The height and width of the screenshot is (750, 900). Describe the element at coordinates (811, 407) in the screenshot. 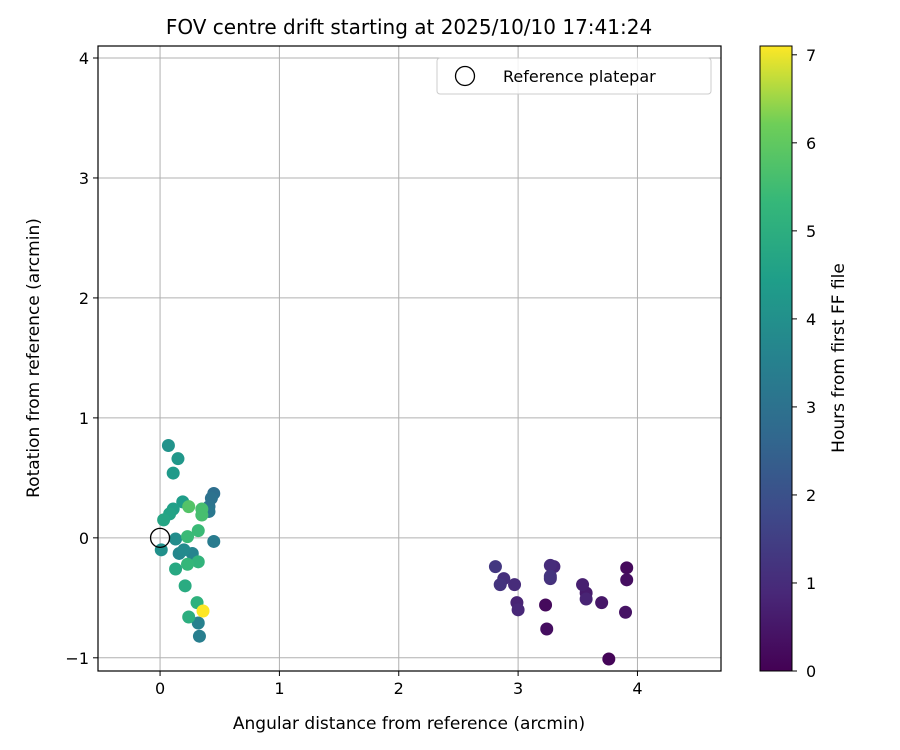

I see `colorbar-tick-label: 3` at that location.